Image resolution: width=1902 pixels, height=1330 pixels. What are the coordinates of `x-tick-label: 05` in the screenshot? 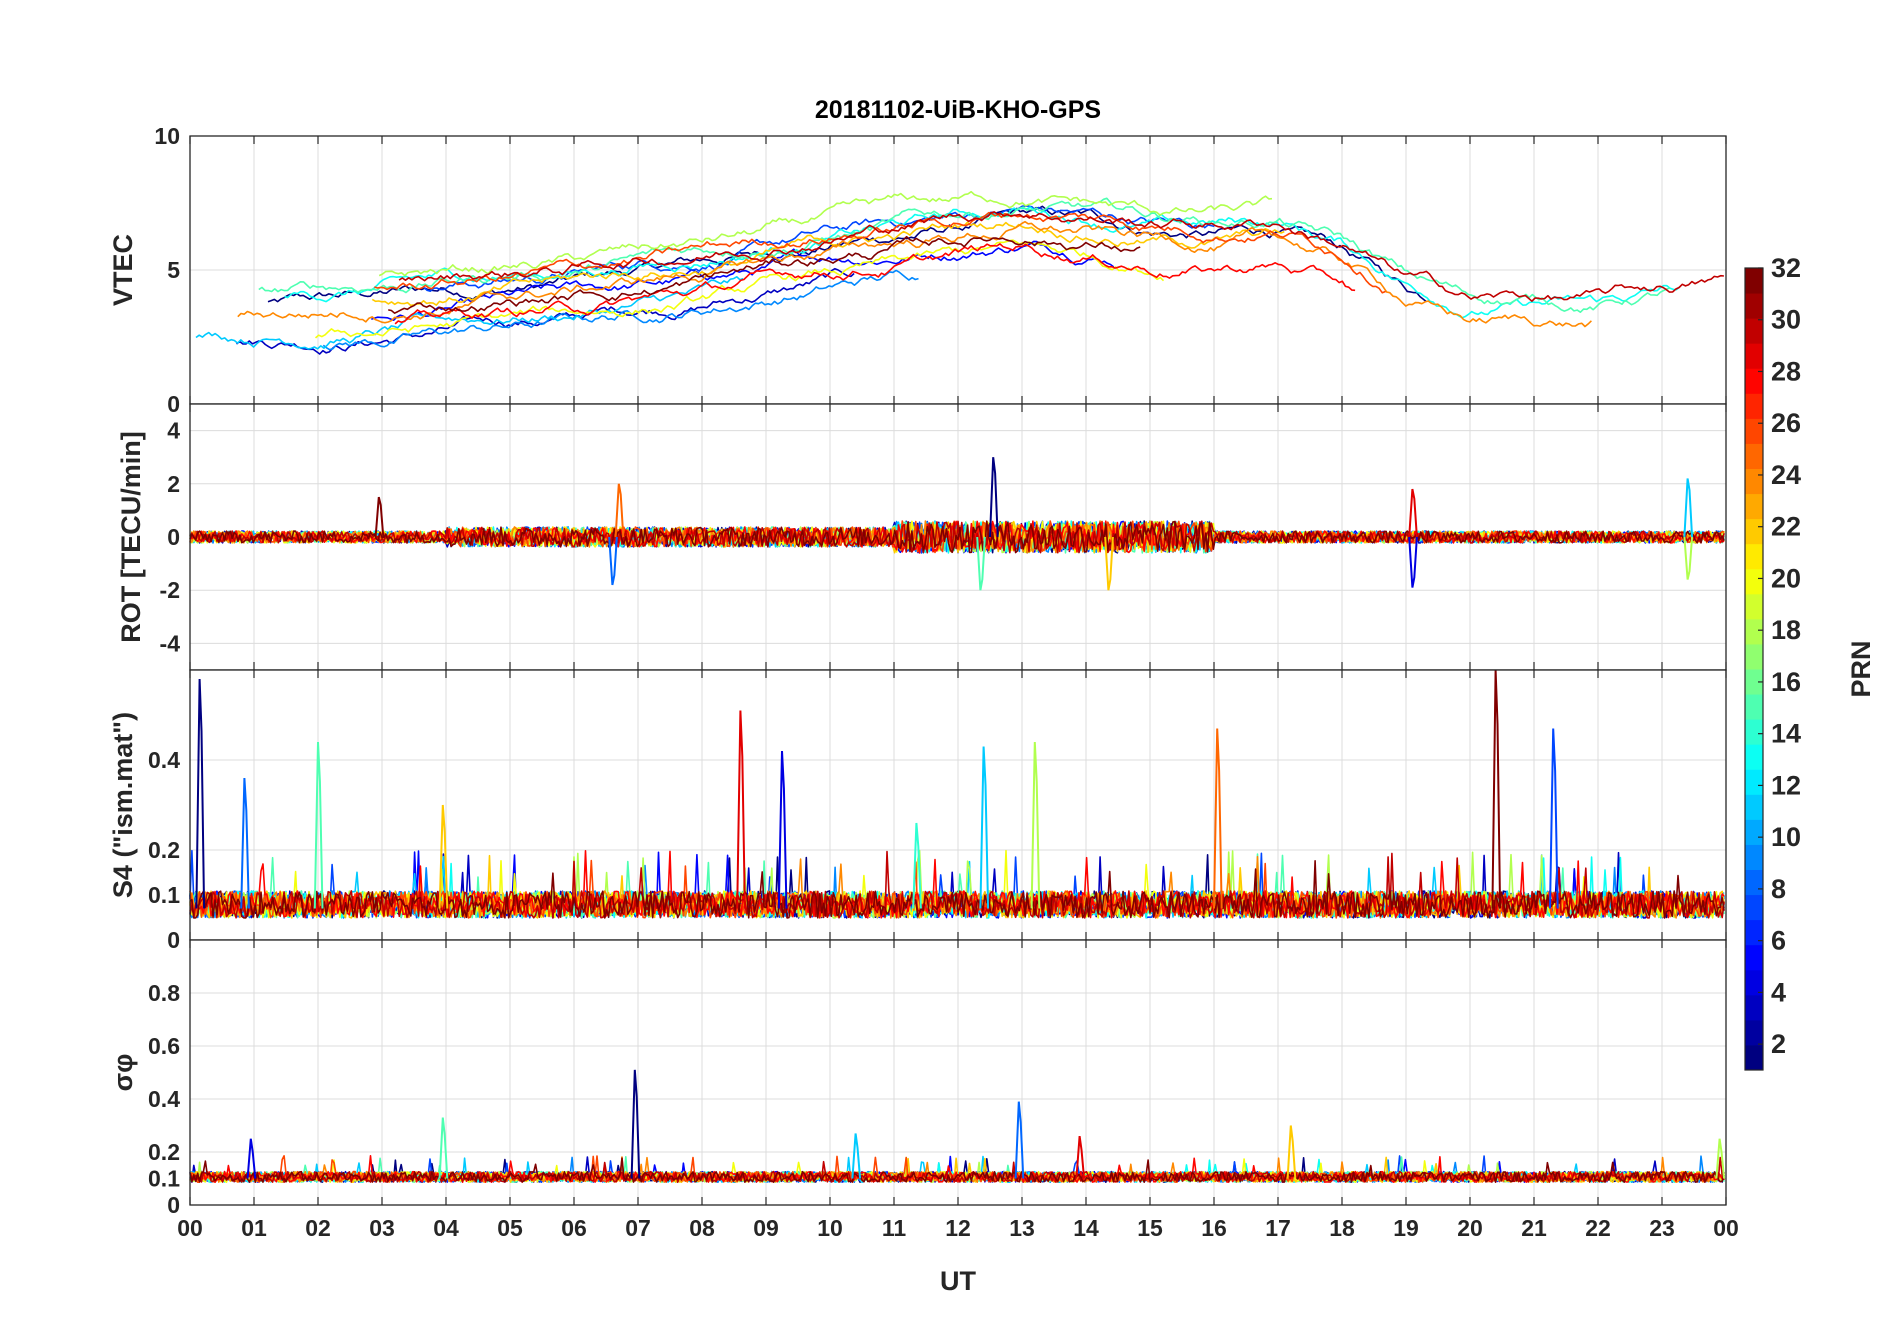 It's located at (510, 1228).